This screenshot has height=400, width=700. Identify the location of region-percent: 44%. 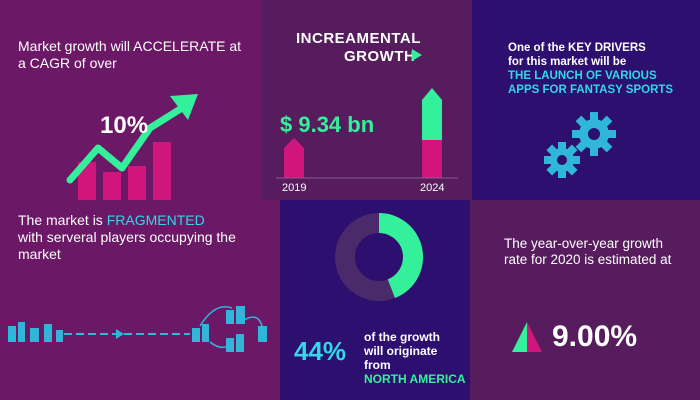
(320, 351).